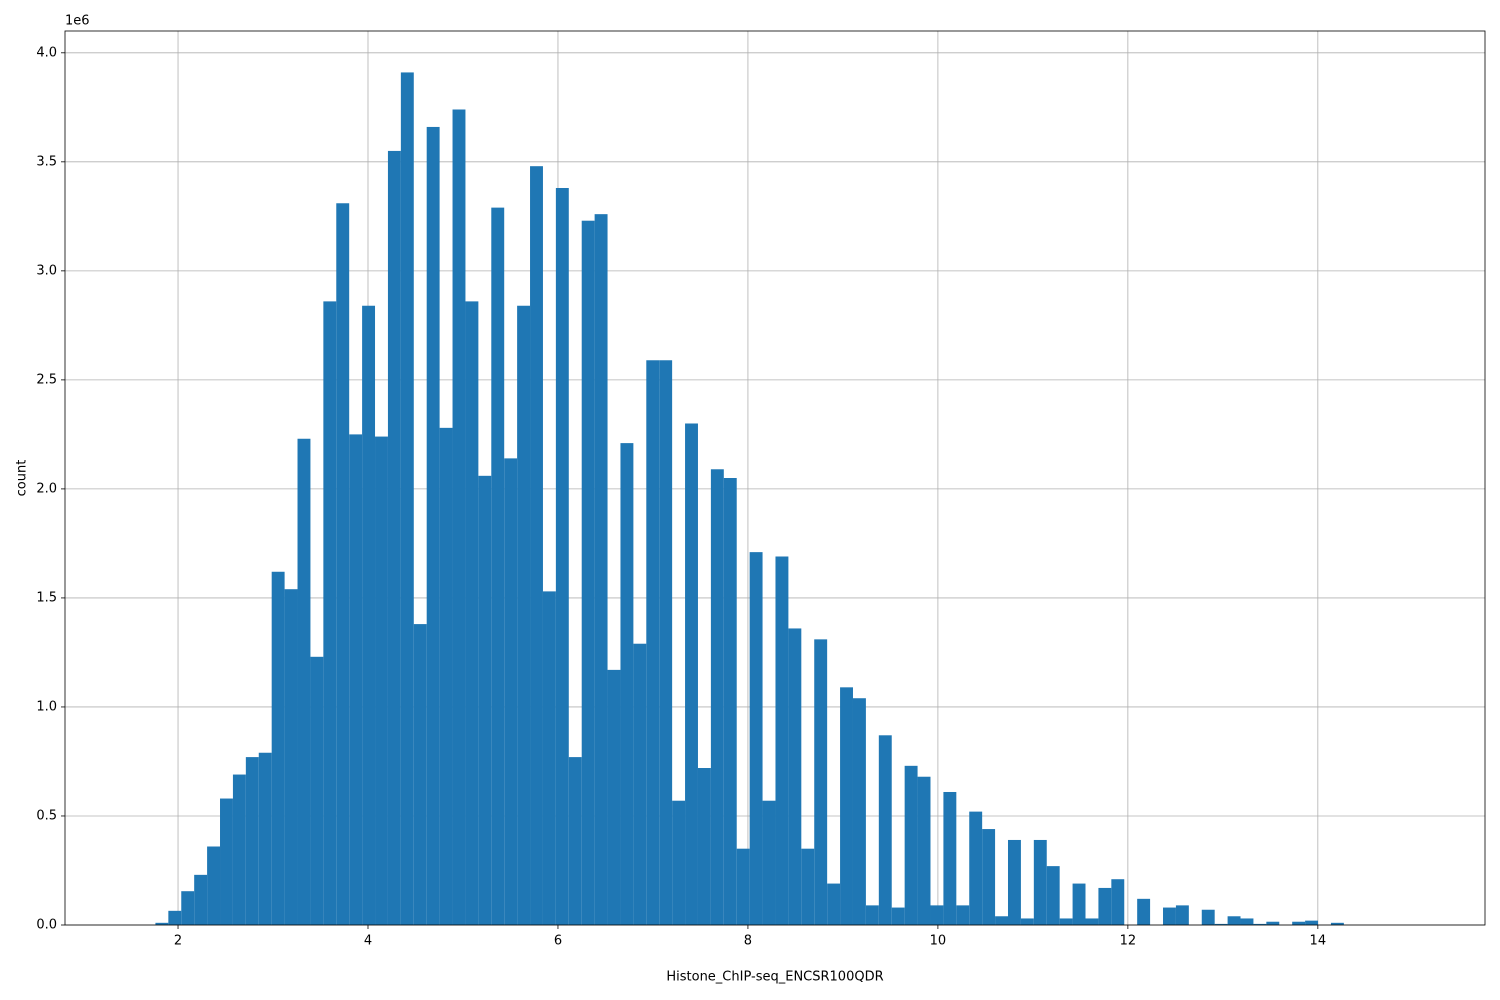 The image size is (1500, 1000). Describe the element at coordinates (46, 52) in the screenshot. I see `y-tick-label: 4.0` at that location.